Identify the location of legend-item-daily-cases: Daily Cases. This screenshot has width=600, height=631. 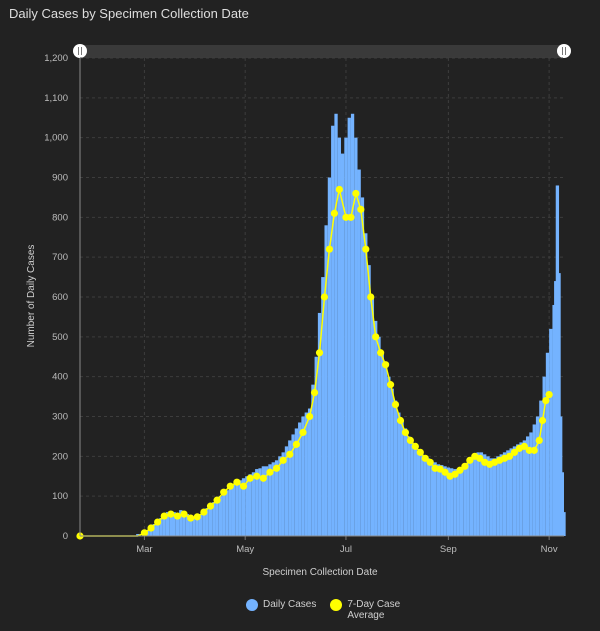
(281, 610).